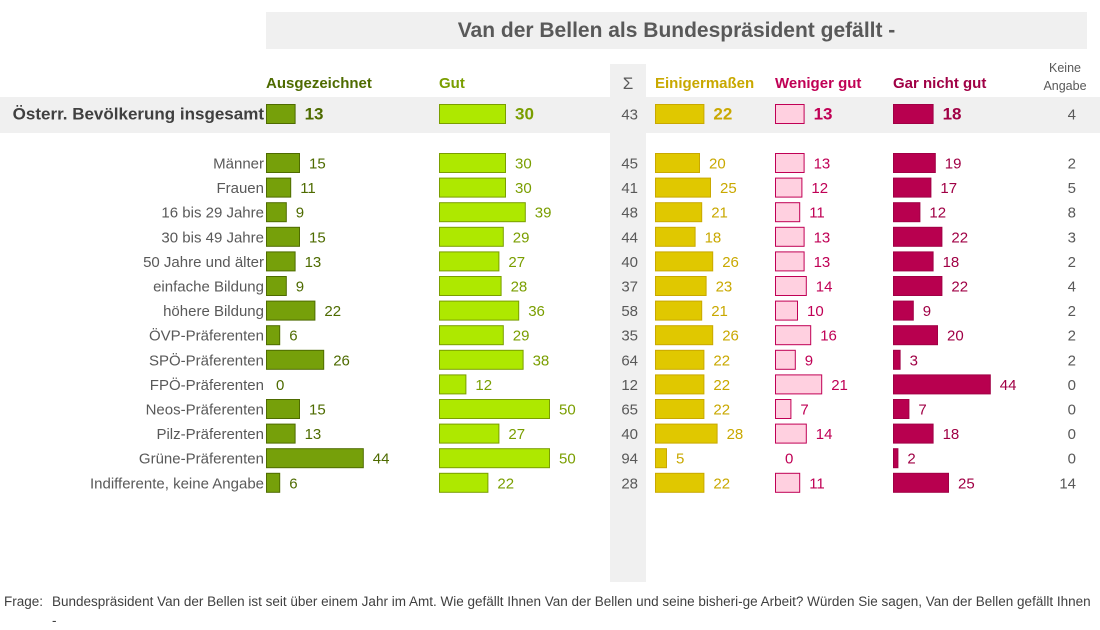 The image size is (1100, 630). I want to click on column-header-gut: Gut, so click(452, 83).